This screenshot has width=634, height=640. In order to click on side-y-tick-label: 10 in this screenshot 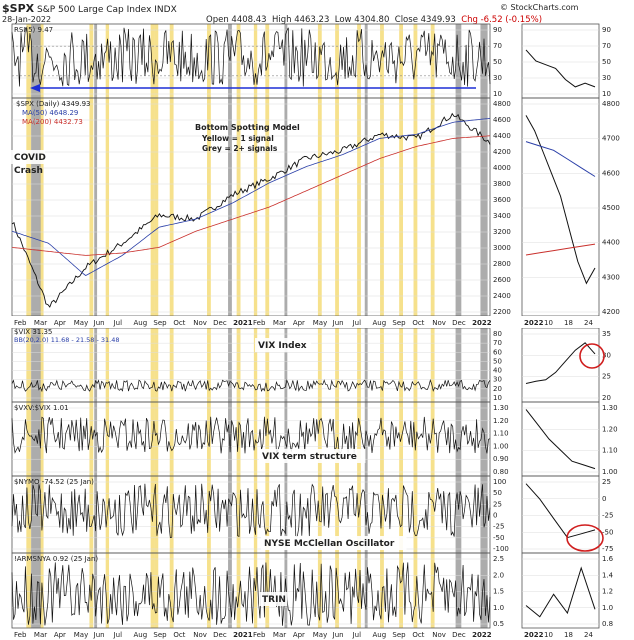, I will do `click(606, 94)`.